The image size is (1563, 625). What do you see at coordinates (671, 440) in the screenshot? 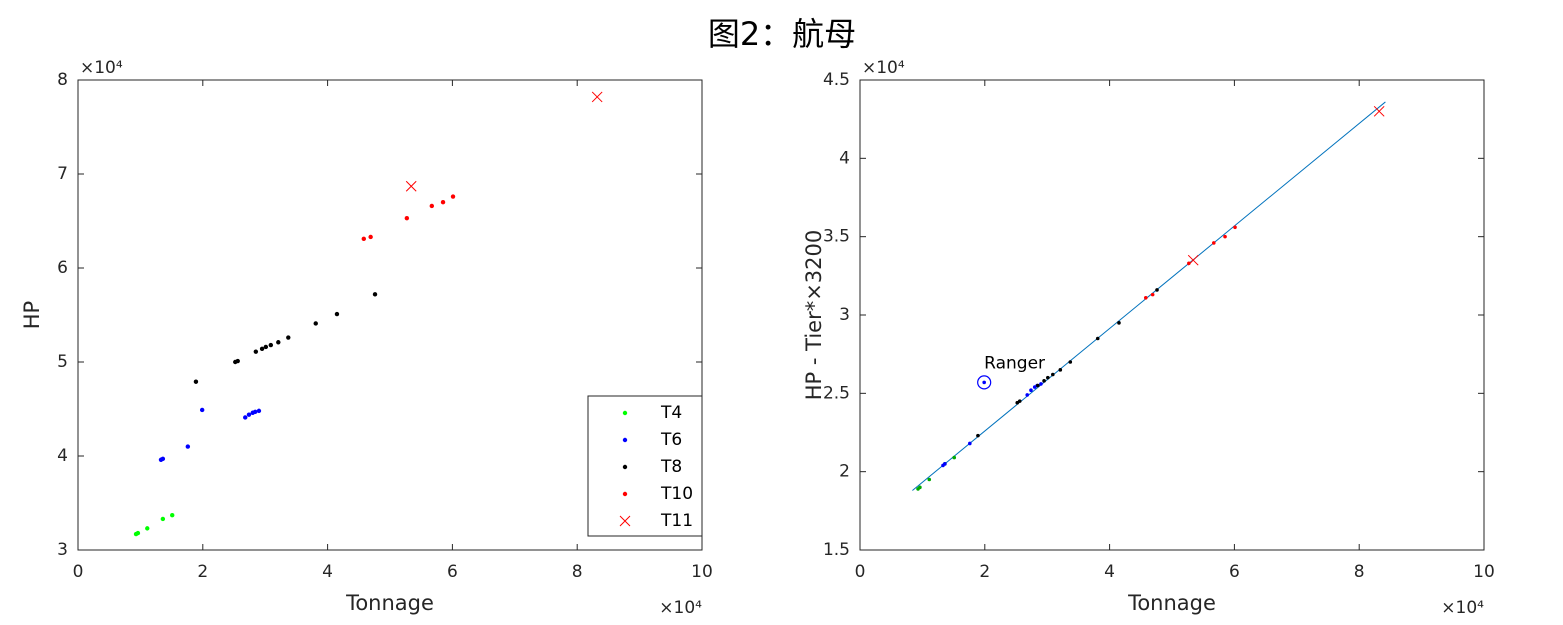
I see `legend-label: T6` at bounding box center [671, 440].